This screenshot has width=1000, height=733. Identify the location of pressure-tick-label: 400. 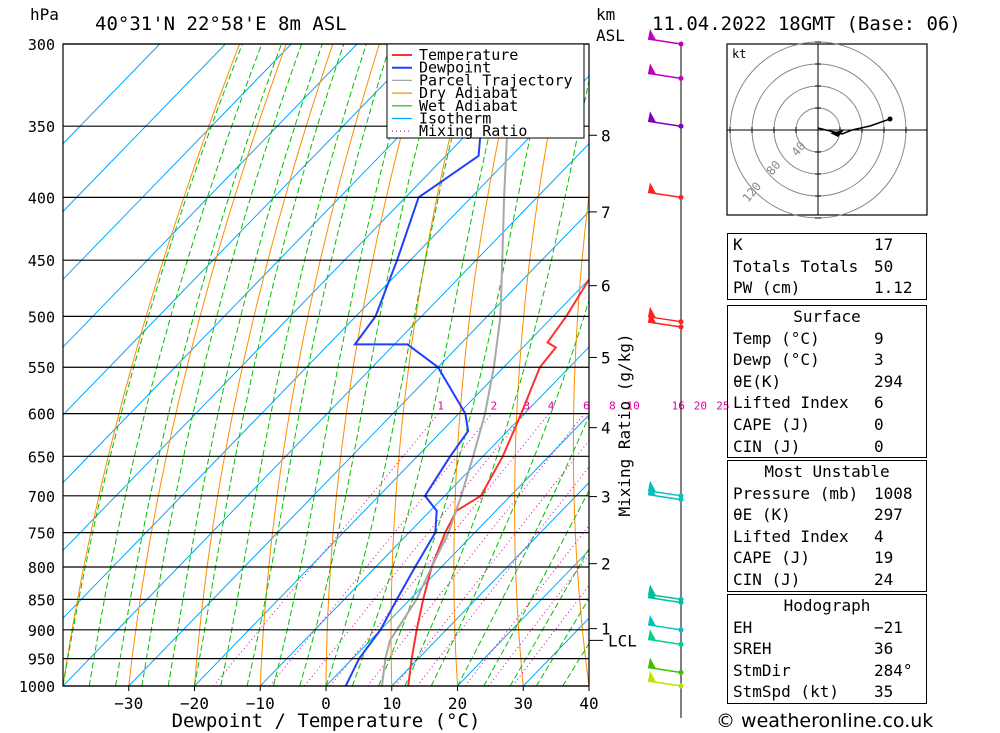
(41, 198).